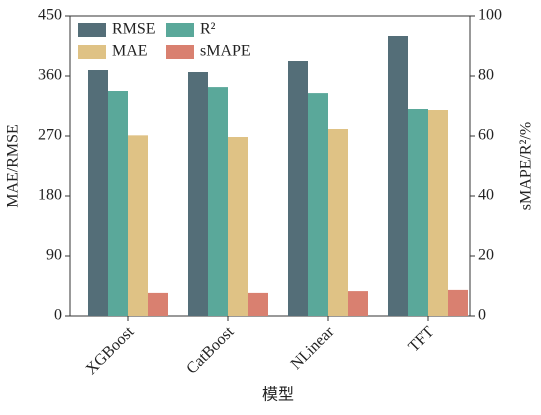 This screenshot has height=415, width=541. What do you see at coordinates (50, 135) in the screenshot?
I see `y-tick-label: 270` at bounding box center [50, 135].